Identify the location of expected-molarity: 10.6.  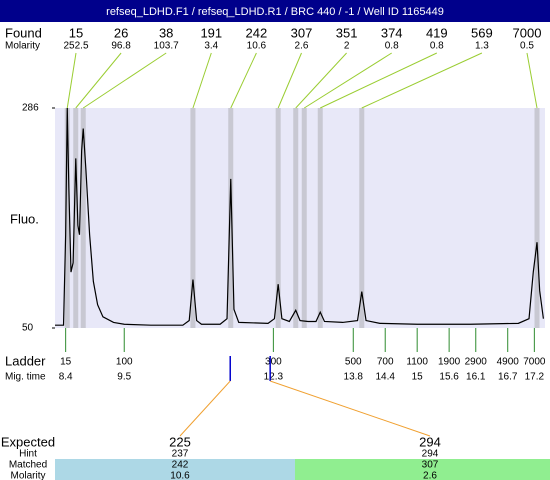
(180, 475).